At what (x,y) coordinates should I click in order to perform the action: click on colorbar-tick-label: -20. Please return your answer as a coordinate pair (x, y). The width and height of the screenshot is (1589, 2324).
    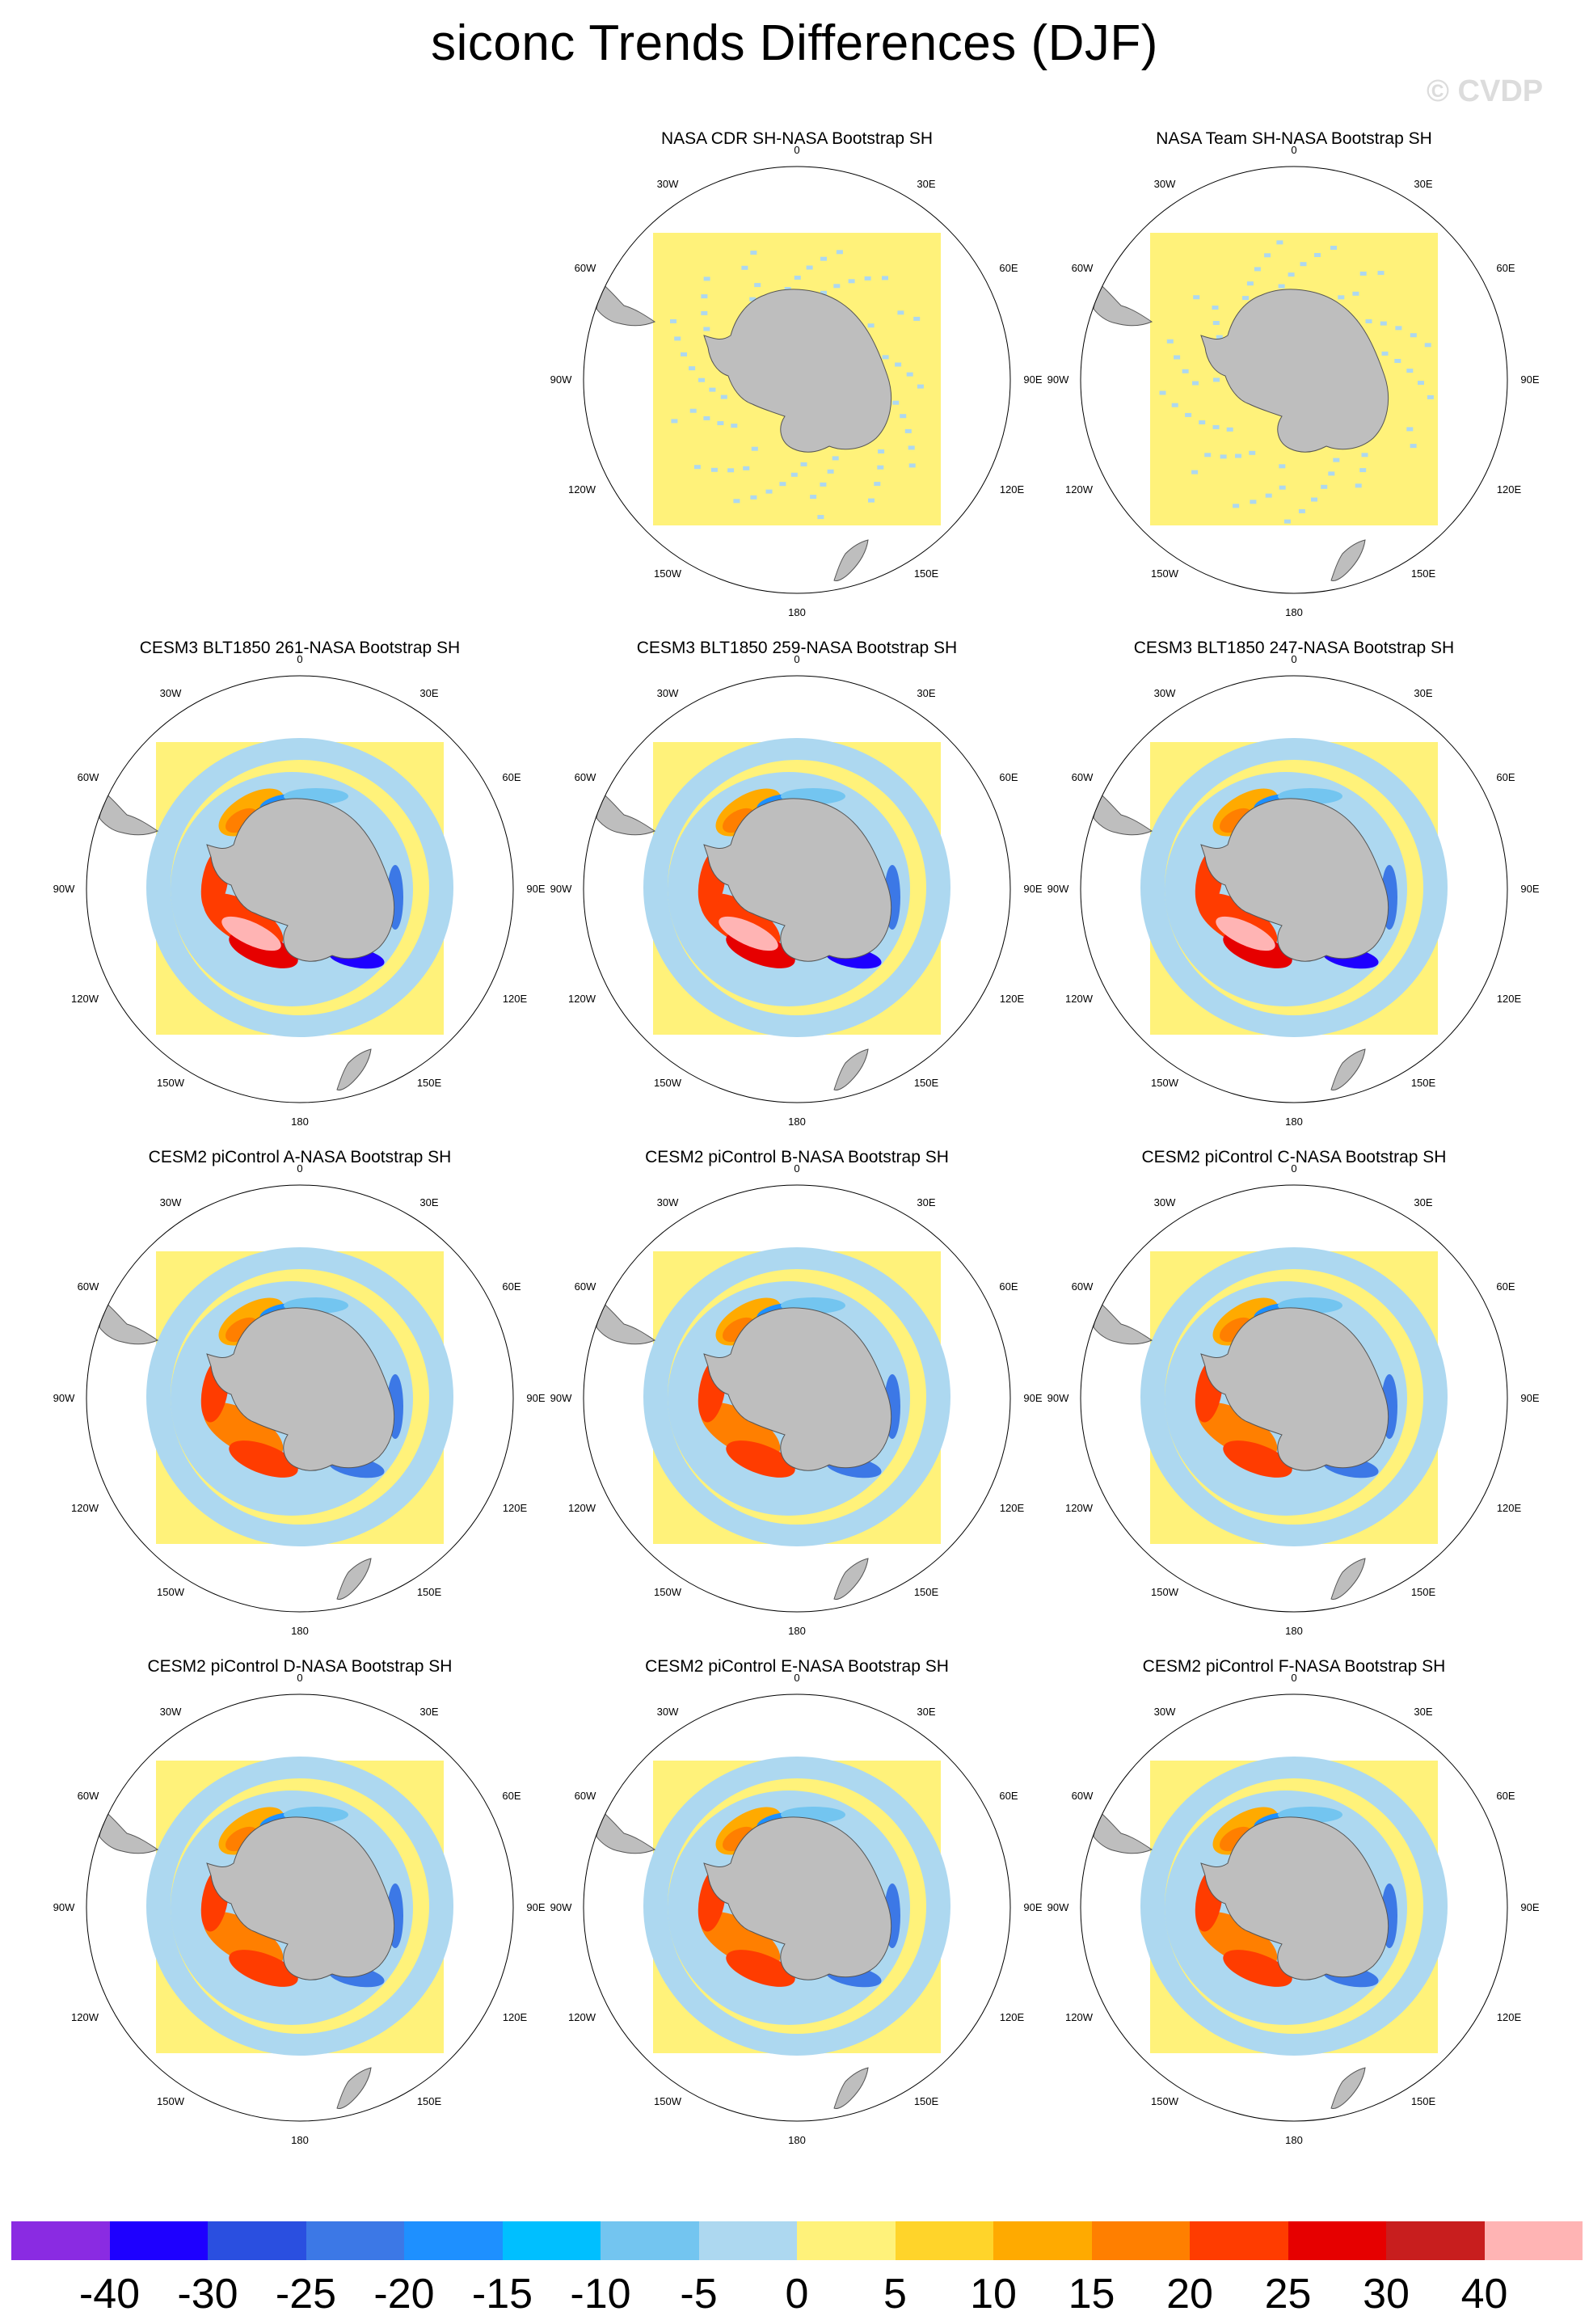
    Looking at the image, I should click on (404, 2294).